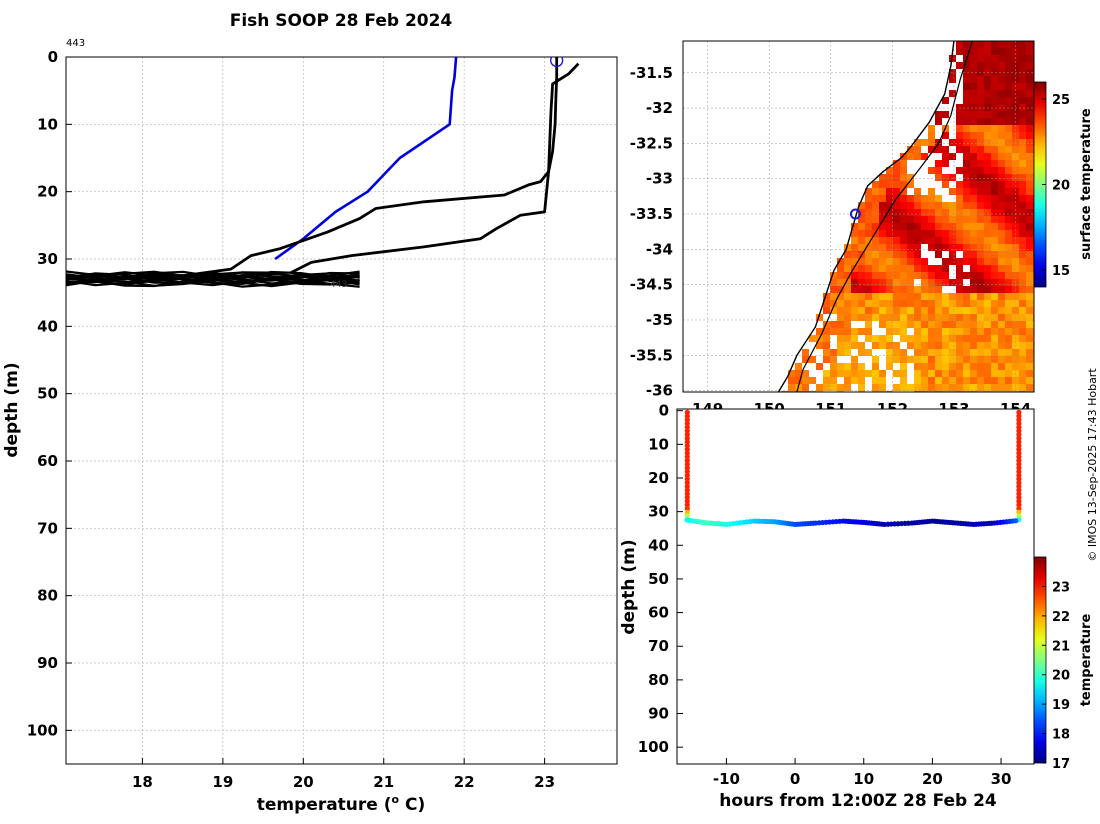 The width and height of the screenshot is (1100, 824). What do you see at coordinates (1086, 184) in the screenshot?
I see `sst-colorbar-label: surface temperature` at bounding box center [1086, 184].